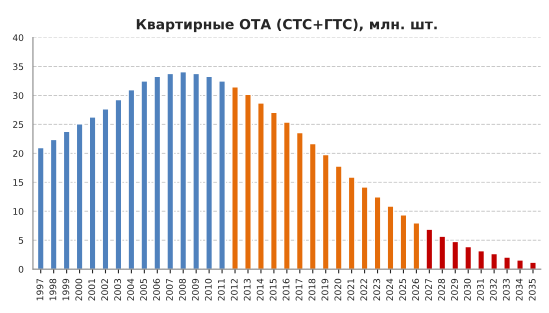 Image resolution: width=549 pixels, height=313 pixels. I want to click on y-tick-label: 20, so click(18, 153).